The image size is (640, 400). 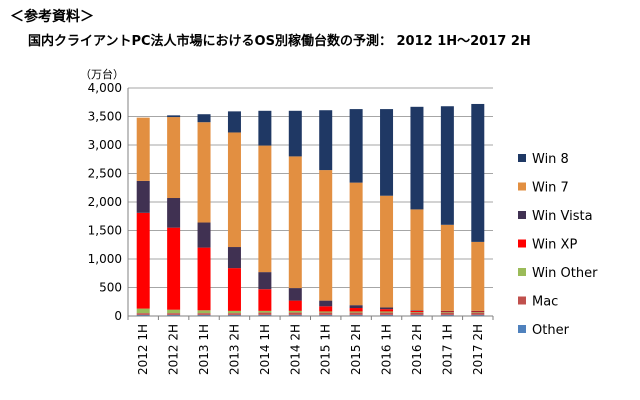 I want to click on y-tick-label: 4,000, so click(x=105, y=88).